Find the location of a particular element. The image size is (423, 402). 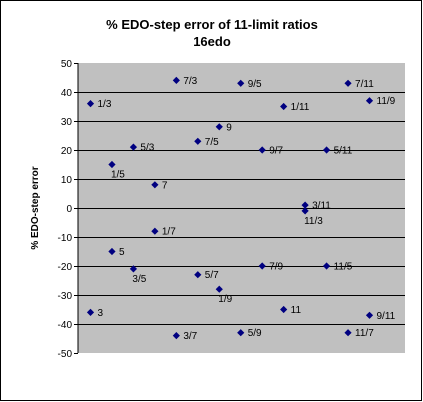

y-tick-label: -30 is located at coordinates (65, 296).